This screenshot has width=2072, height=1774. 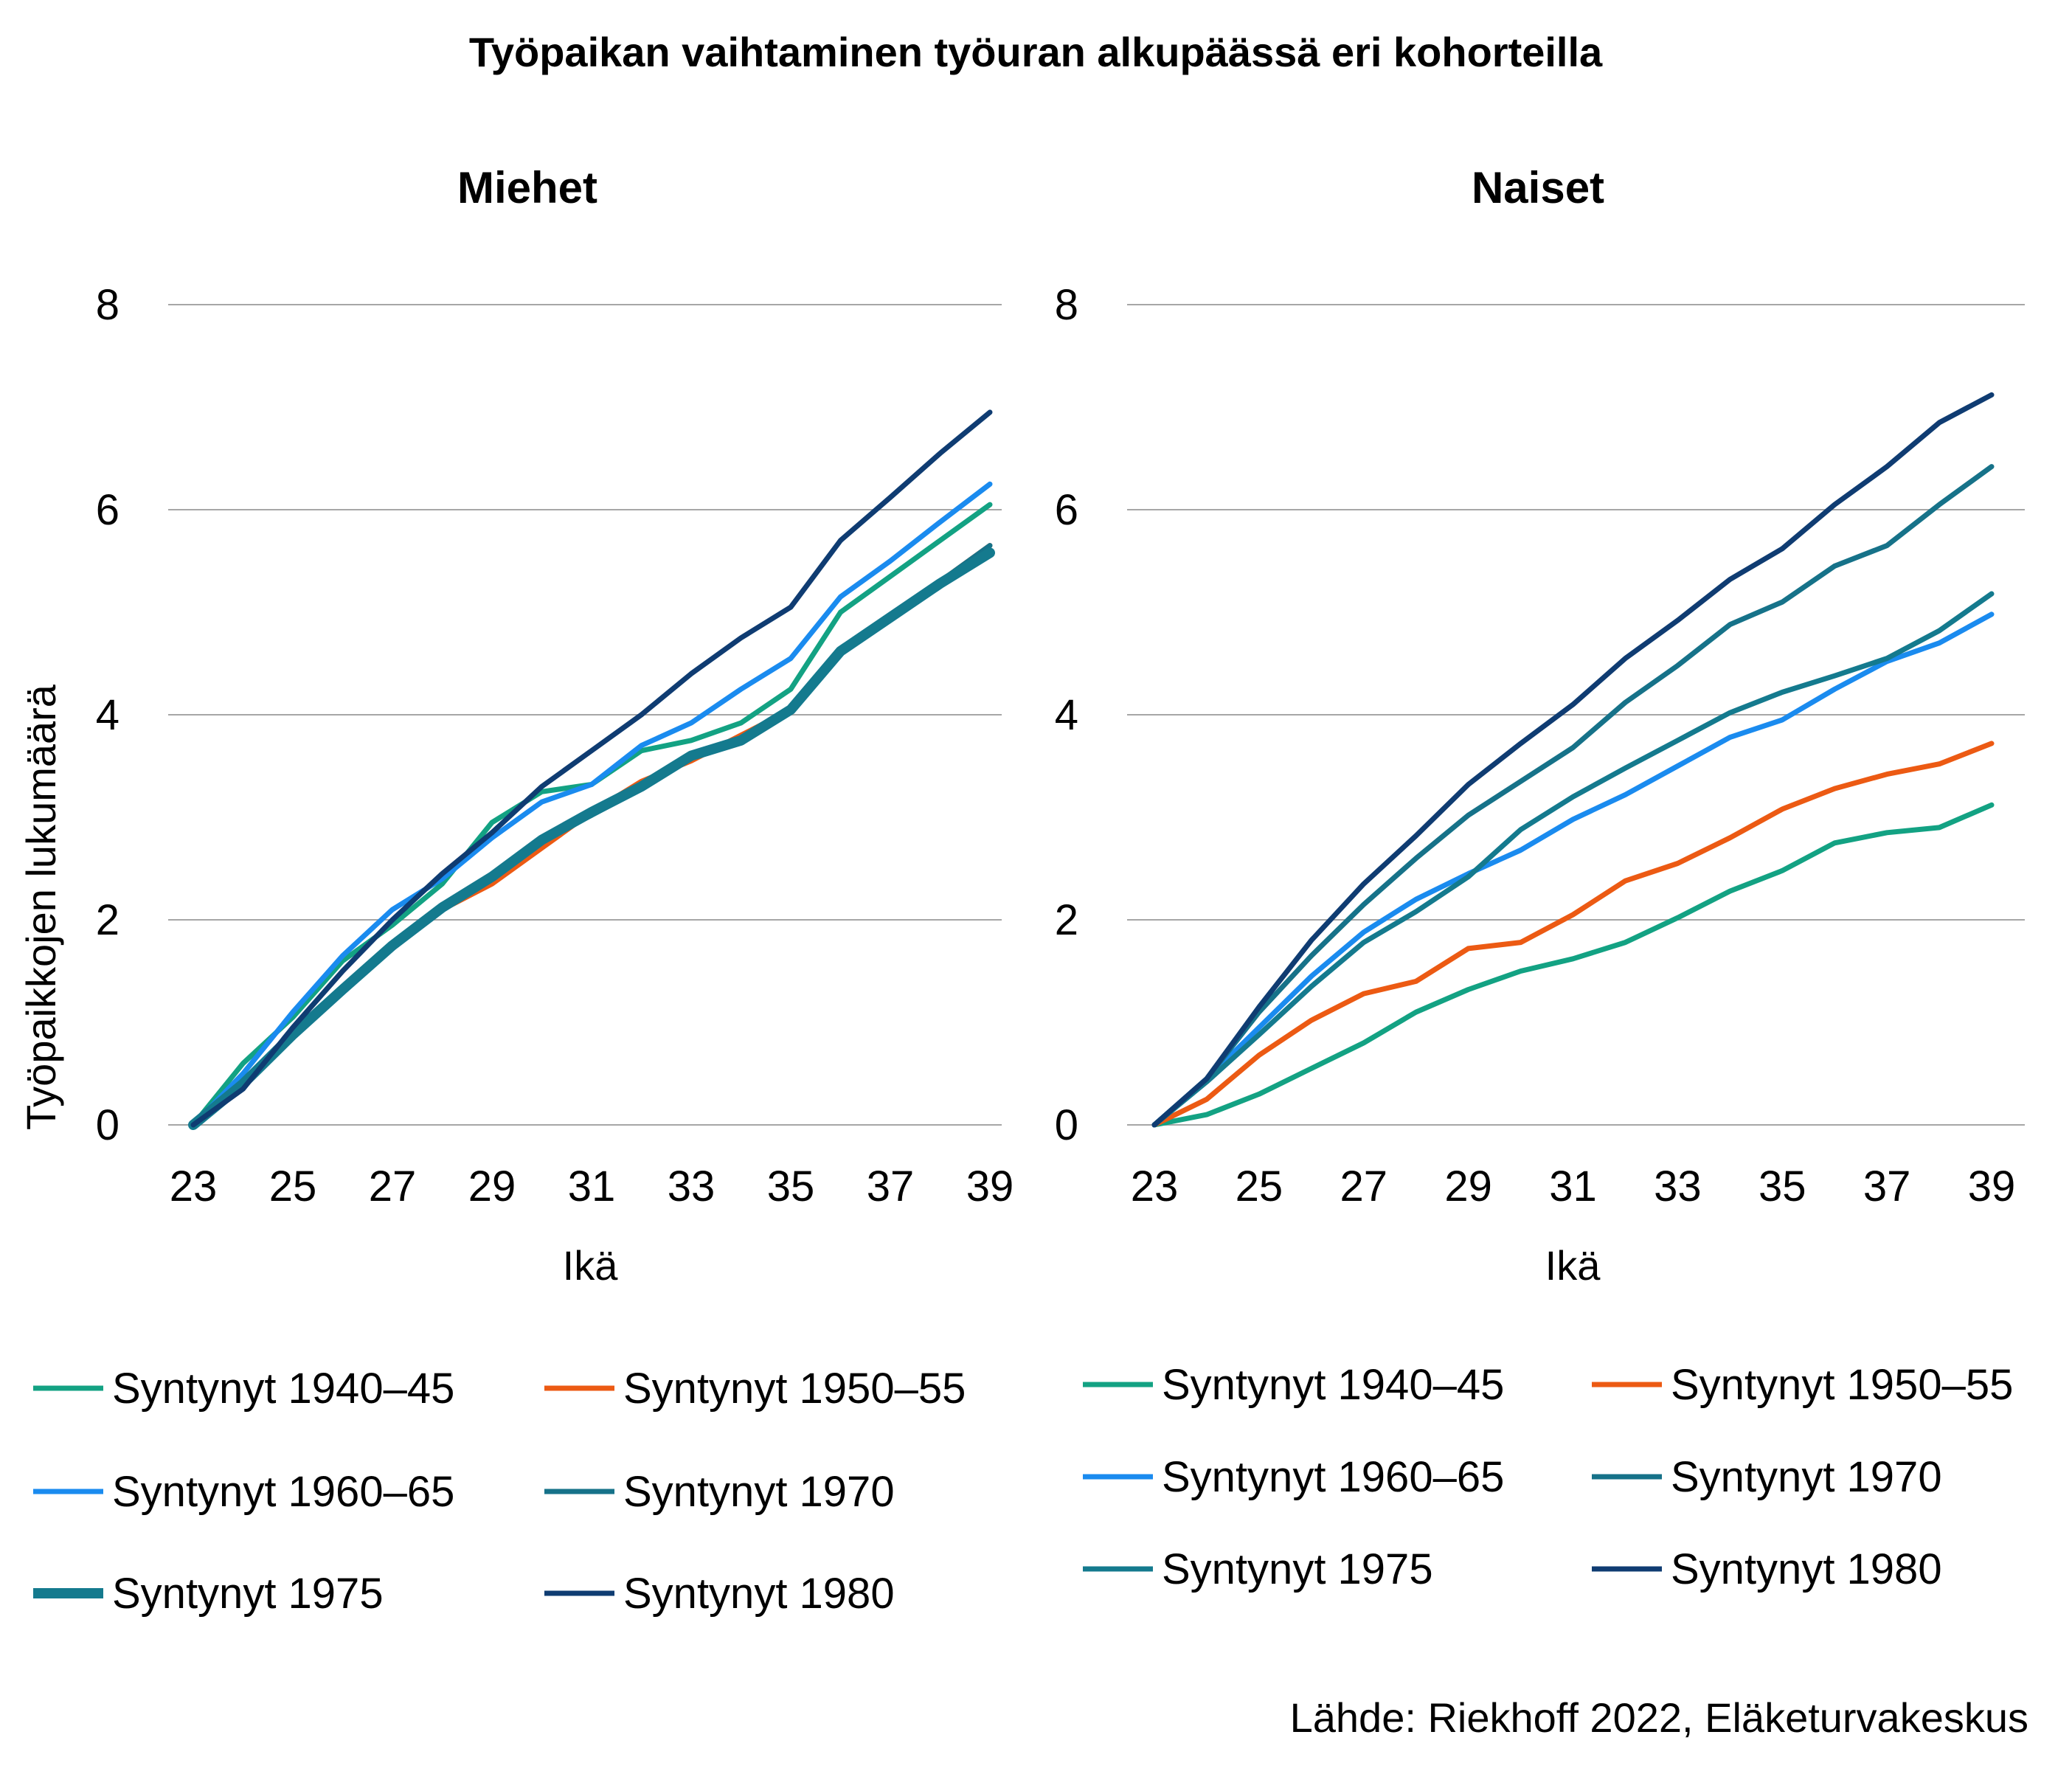 I want to click on y-ticks-women: 0 2 4 6 8, so click(x=1066, y=715).